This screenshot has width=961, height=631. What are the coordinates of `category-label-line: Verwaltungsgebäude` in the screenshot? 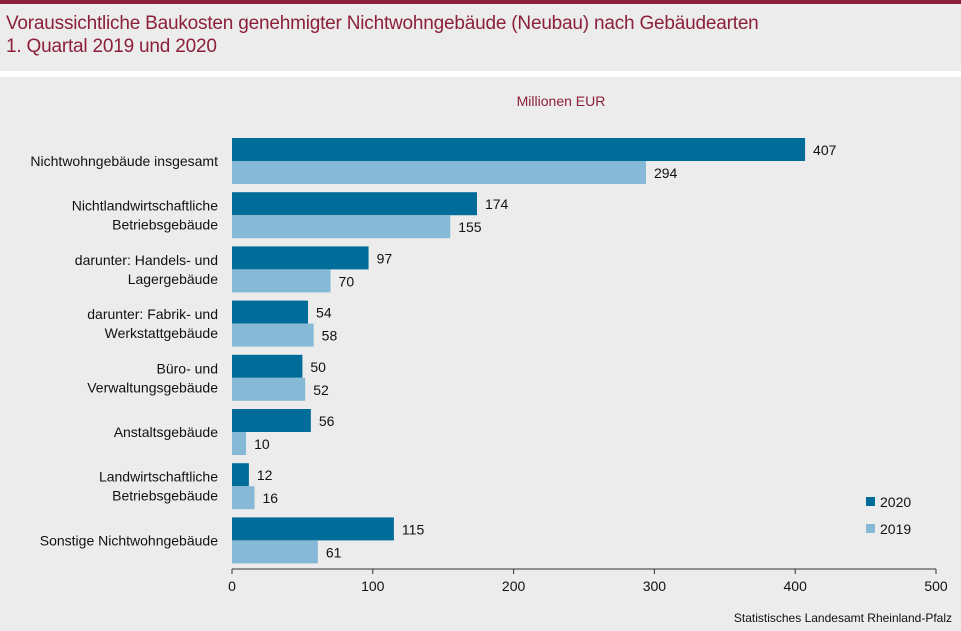 It's located at (152, 387).